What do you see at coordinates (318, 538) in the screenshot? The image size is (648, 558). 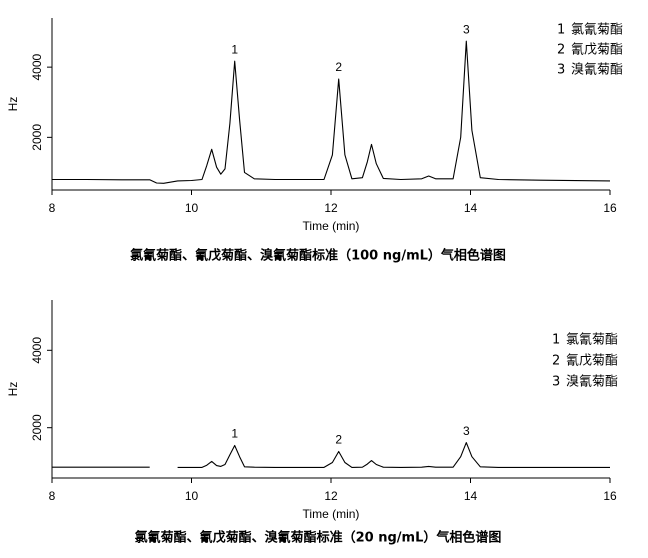 I see `caption: 氯氰菊酯、氰戊菊酯、溴氰菊酯标准（20 ng/mL）气相色谱图` at bounding box center [318, 538].